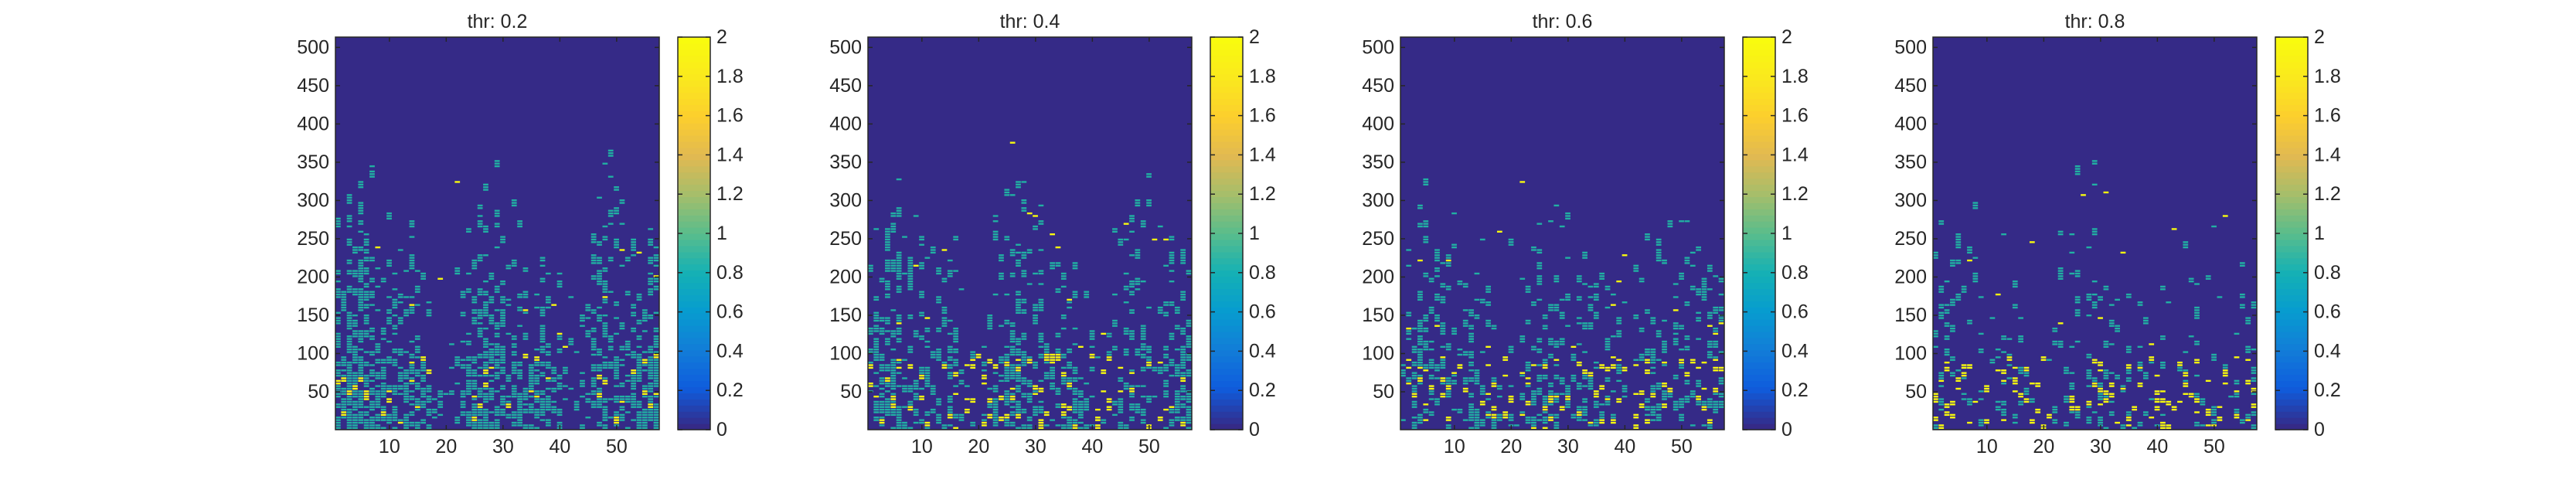  What do you see at coordinates (559, 446) in the screenshot?
I see `x-tick-label: 40` at bounding box center [559, 446].